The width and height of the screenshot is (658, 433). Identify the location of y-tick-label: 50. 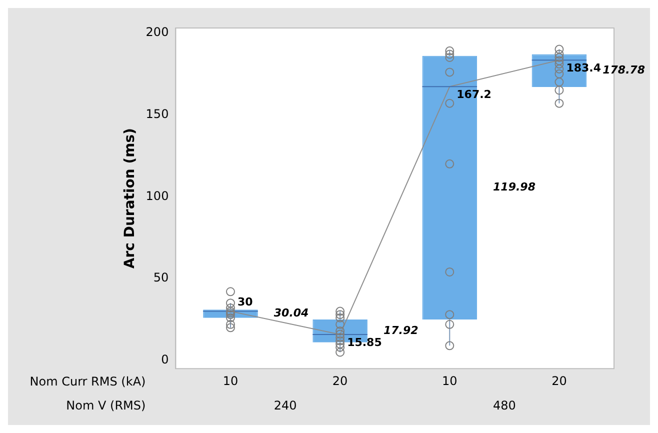
(161, 277).